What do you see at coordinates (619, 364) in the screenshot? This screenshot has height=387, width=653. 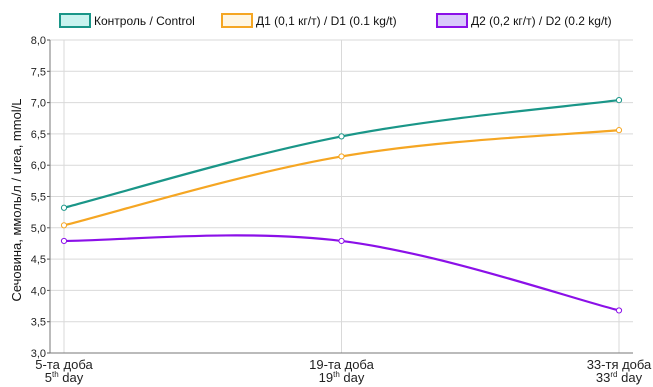 I see `x-tick-label: 33-тя доба` at bounding box center [619, 364].